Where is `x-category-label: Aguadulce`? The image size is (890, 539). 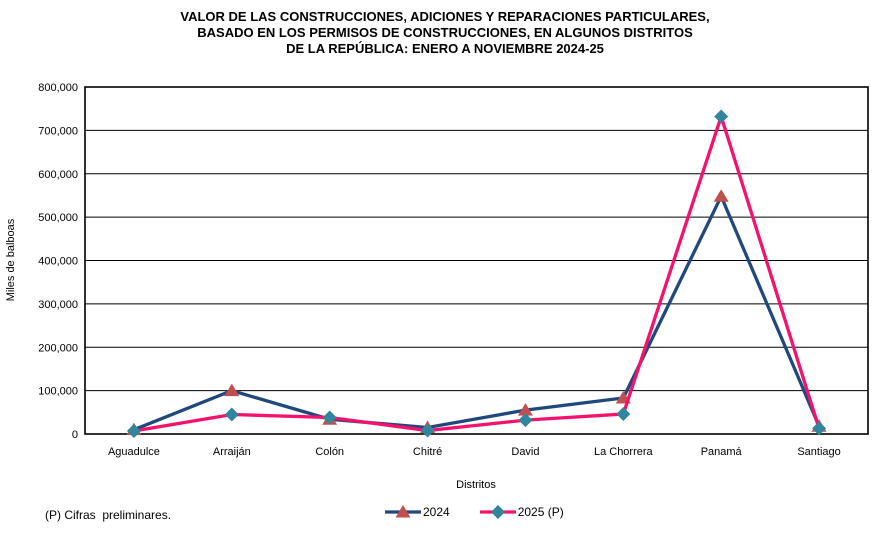 x-category-label: Aguadulce is located at coordinates (134, 452).